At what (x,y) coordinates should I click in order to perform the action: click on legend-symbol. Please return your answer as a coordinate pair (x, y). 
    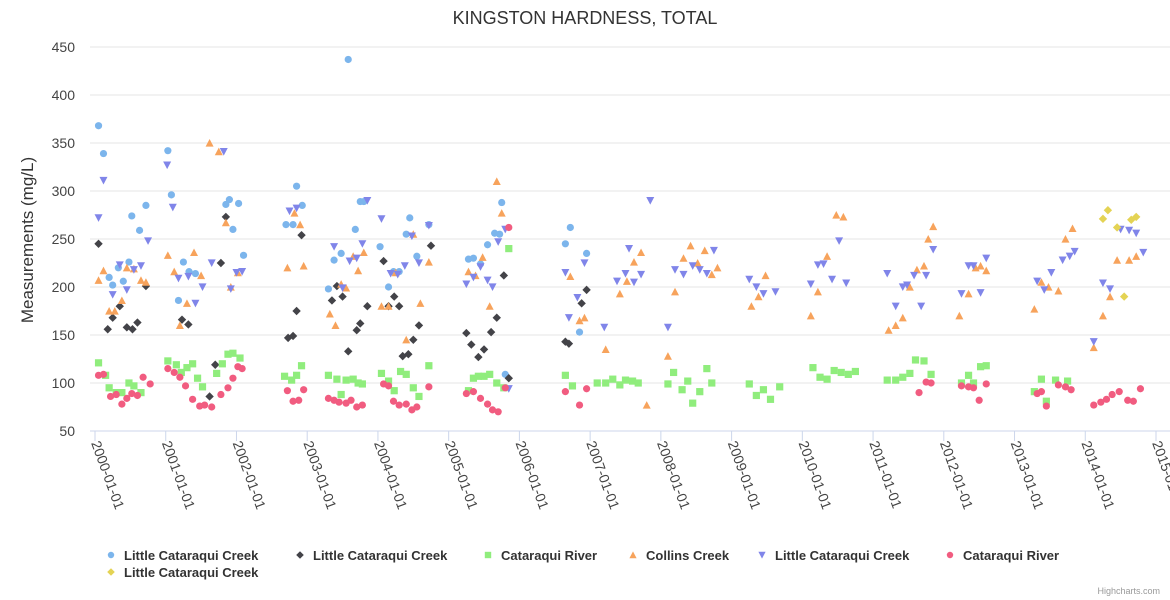
    Looking at the image, I should click on (633, 555).